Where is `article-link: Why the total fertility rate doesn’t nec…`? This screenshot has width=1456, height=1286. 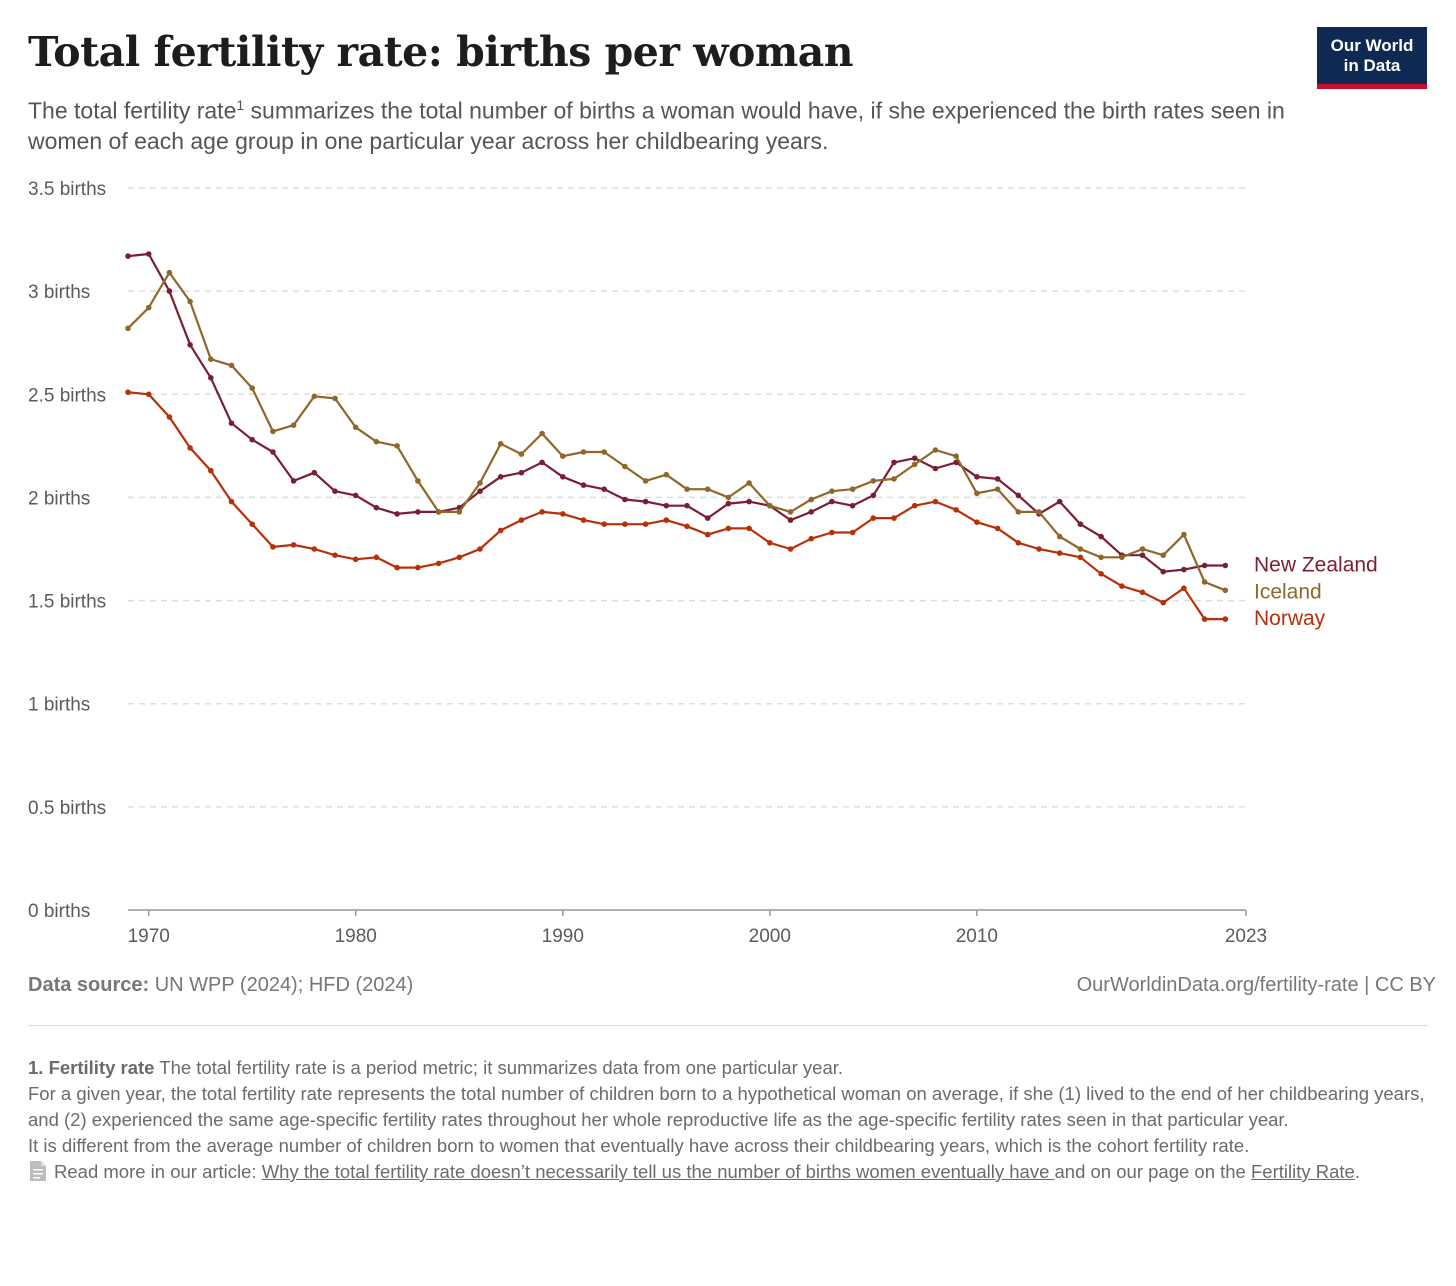
article-link: Why the total fertility rate doesn’t nec… is located at coordinates (658, 1171).